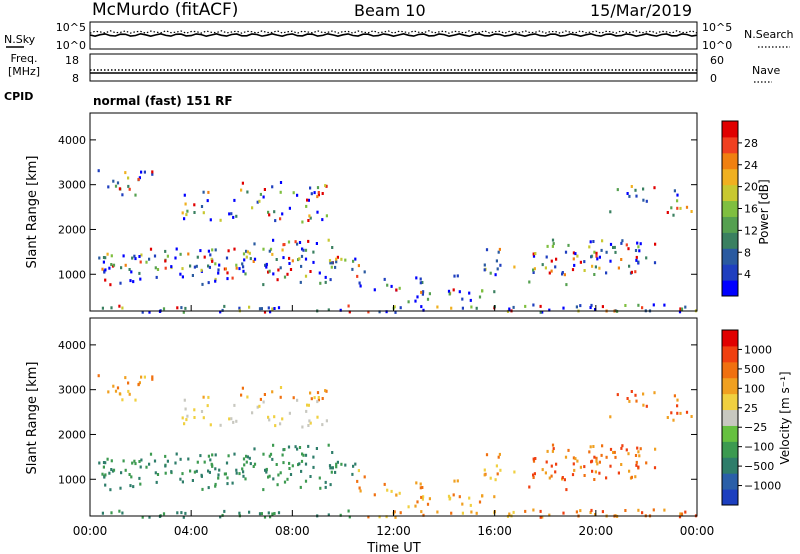 This screenshot has height=554, width=800. What do you see at coordinates (292, 531) in the screenshot?
I see `x-tick-label: 08:00` at bounding box center [292, 531].